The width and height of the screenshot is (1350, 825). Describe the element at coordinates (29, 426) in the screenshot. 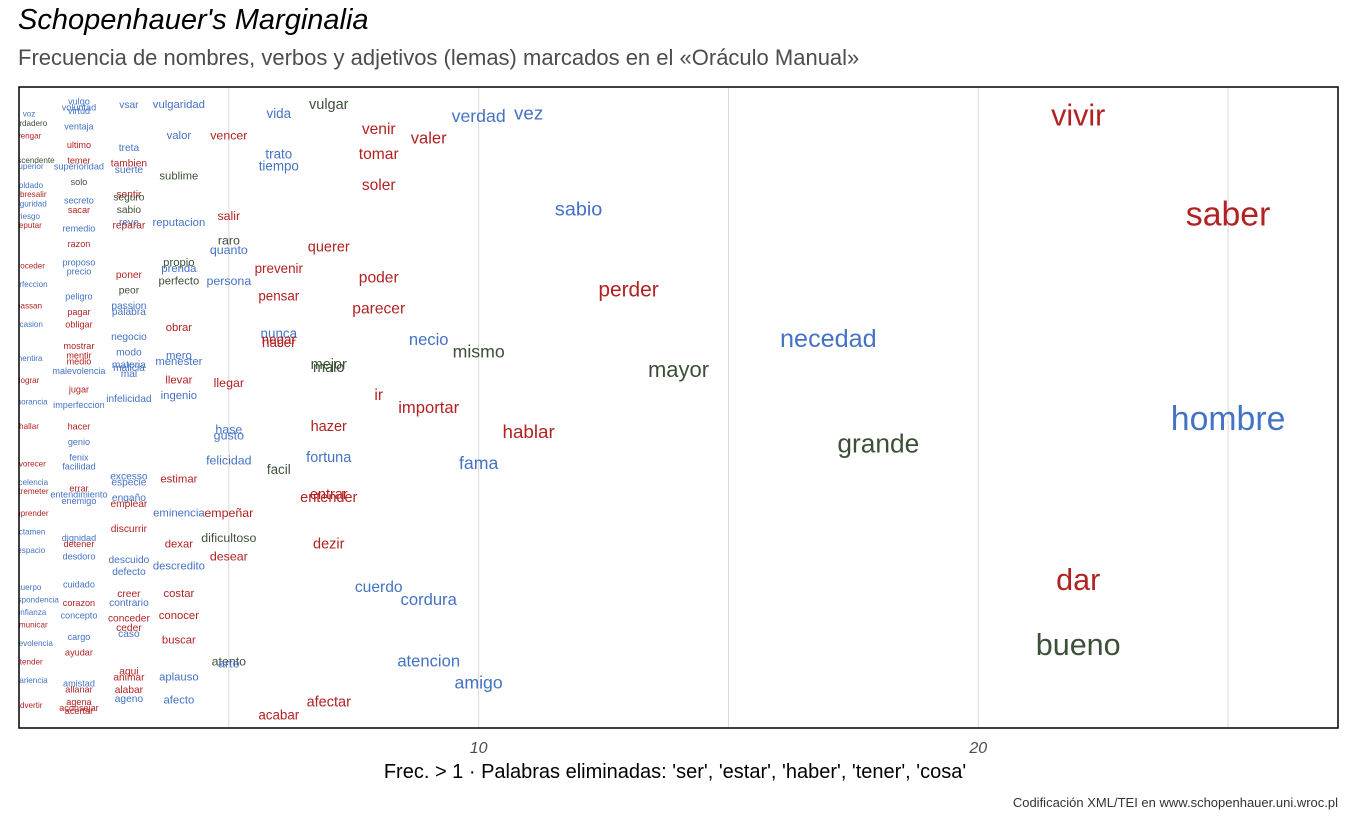

I see `word-label-178: hallar` at that location.